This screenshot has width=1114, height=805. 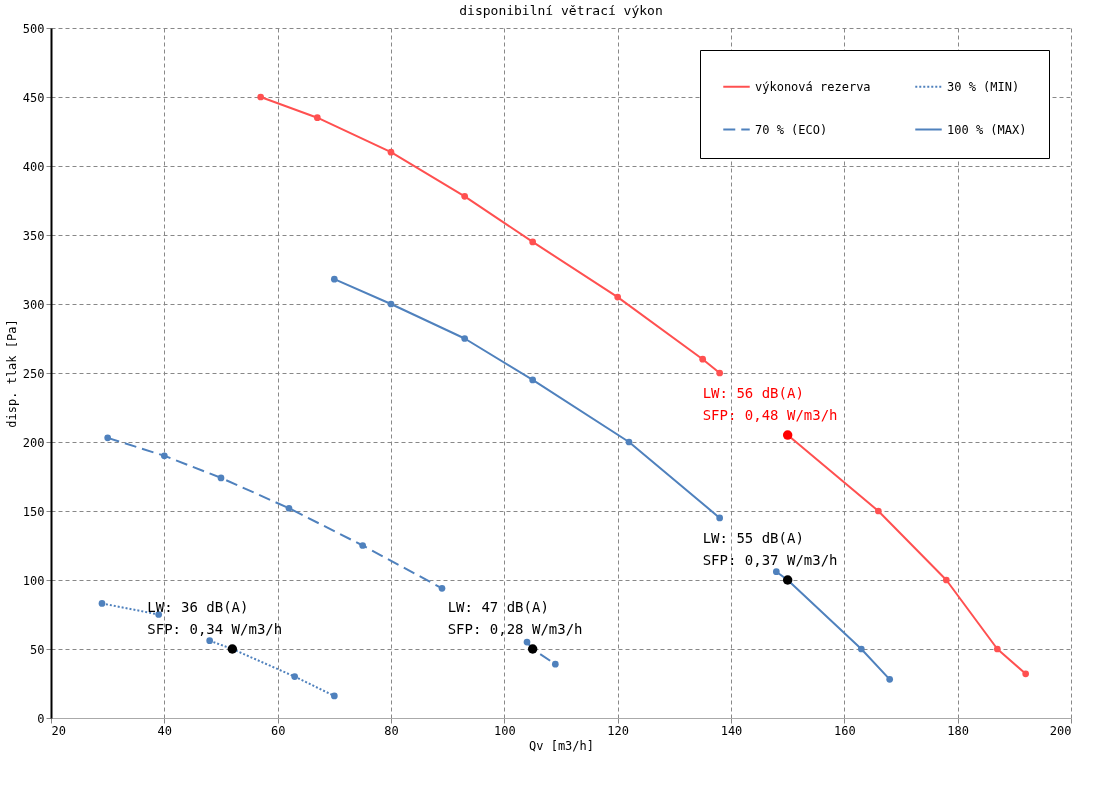 What do you see at coordinates (844, 730) in the screenshot?
I see `x-tick-label: 160` at bounding box center [844, 730].